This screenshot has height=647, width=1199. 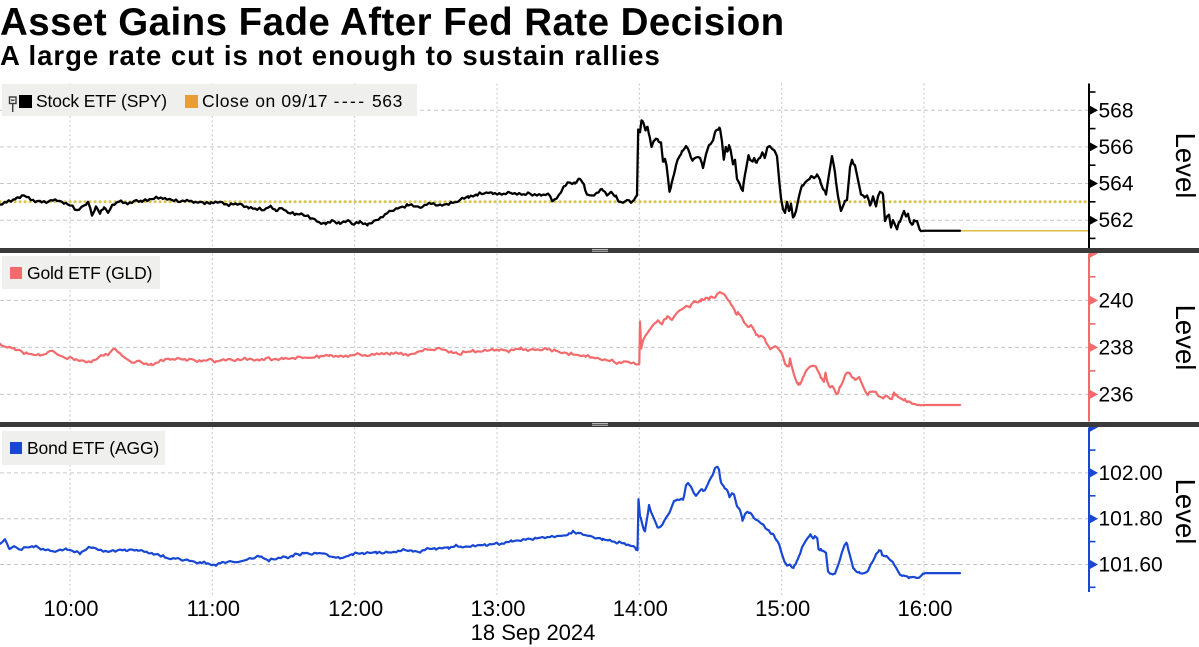 I want to click on svg-text: 564, so click(x=1116, y=184).